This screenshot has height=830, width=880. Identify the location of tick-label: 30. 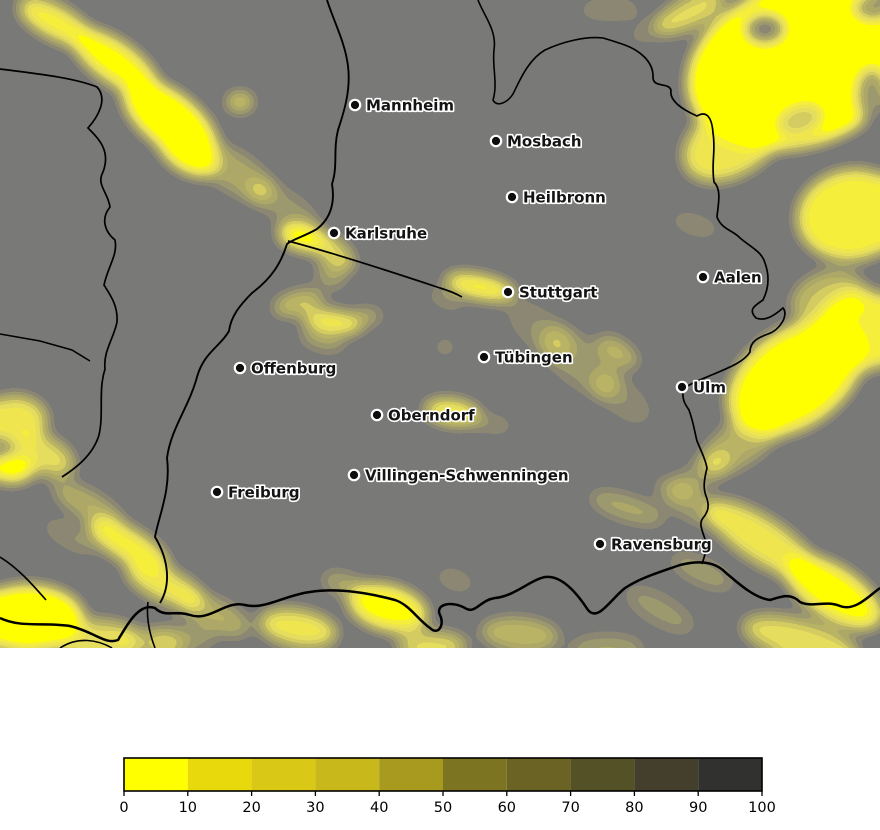
(315, 808).